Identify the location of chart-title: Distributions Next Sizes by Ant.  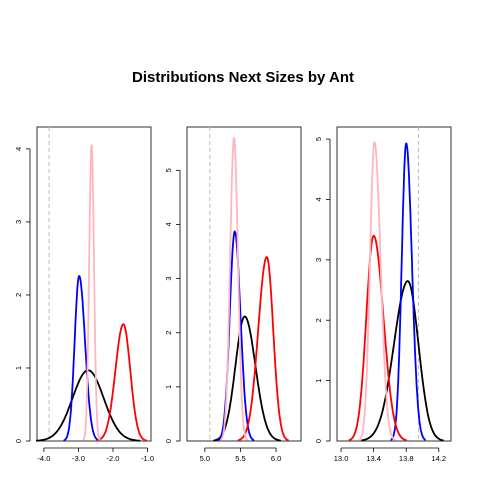
(243, 77).